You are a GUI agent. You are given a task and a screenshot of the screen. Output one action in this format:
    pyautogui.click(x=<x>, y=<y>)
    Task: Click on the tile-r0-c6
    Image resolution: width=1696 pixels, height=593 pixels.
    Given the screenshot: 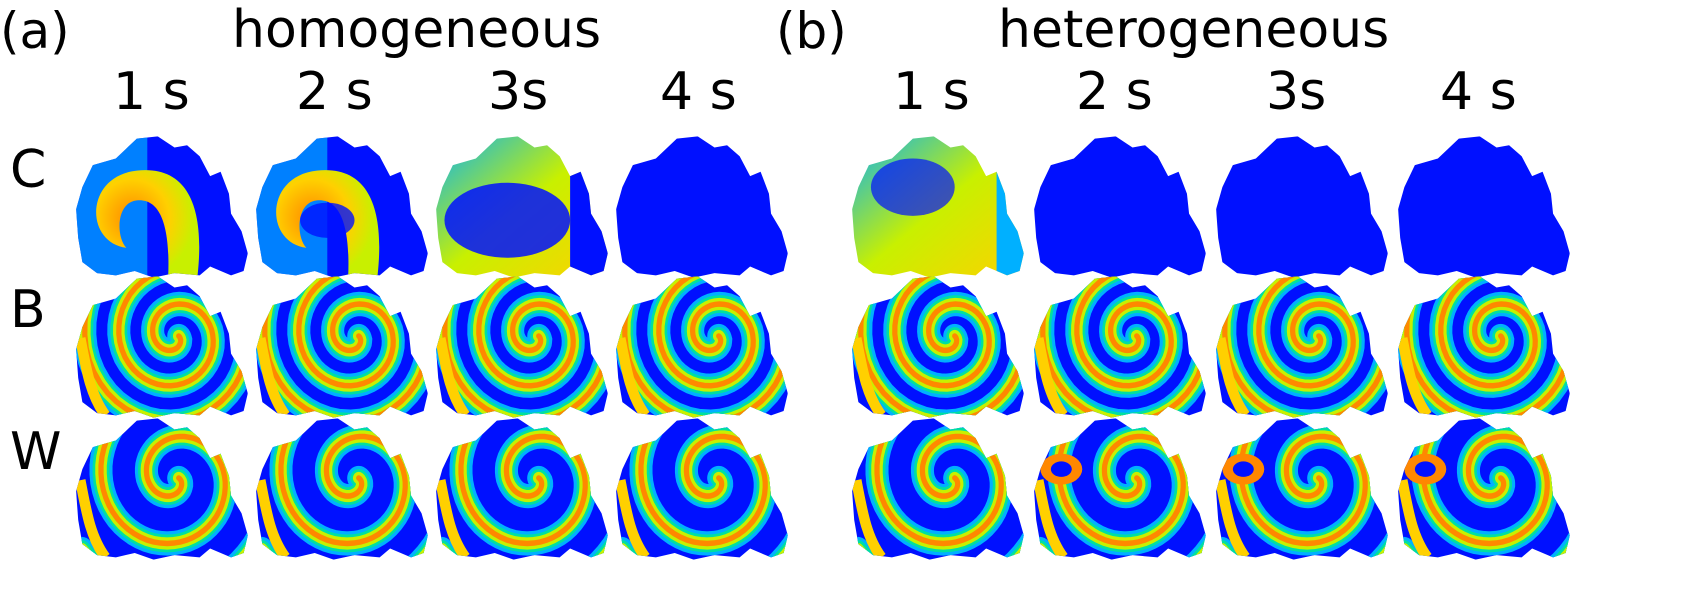 What is the action you would take?
    pyautogui.click(x=1303, y=207)
    